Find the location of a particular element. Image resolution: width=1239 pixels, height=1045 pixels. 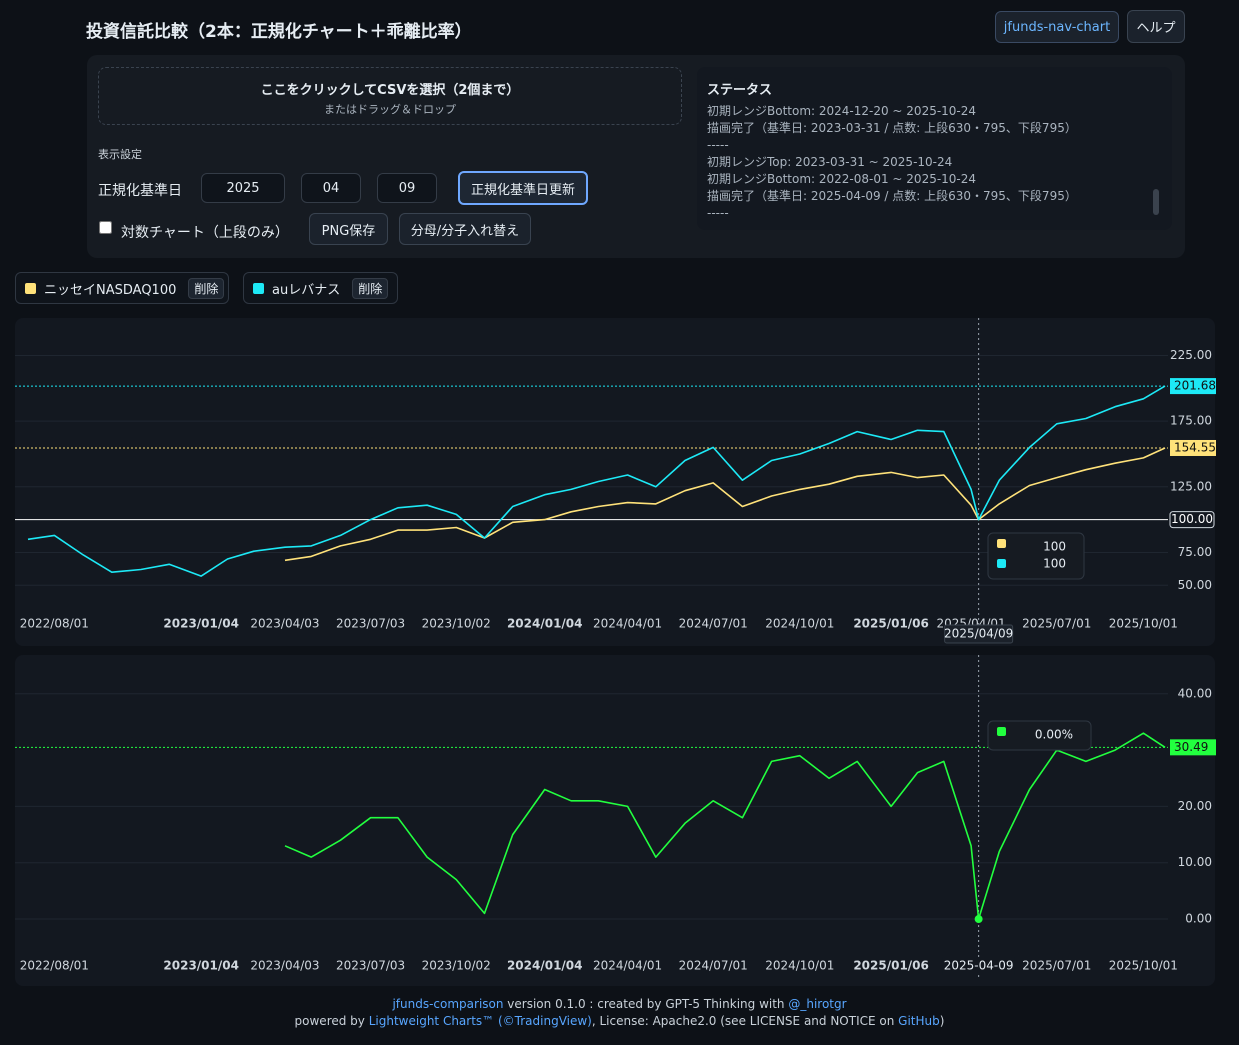

last-value-label: 30.49 is located at coordinates (1191, 747).